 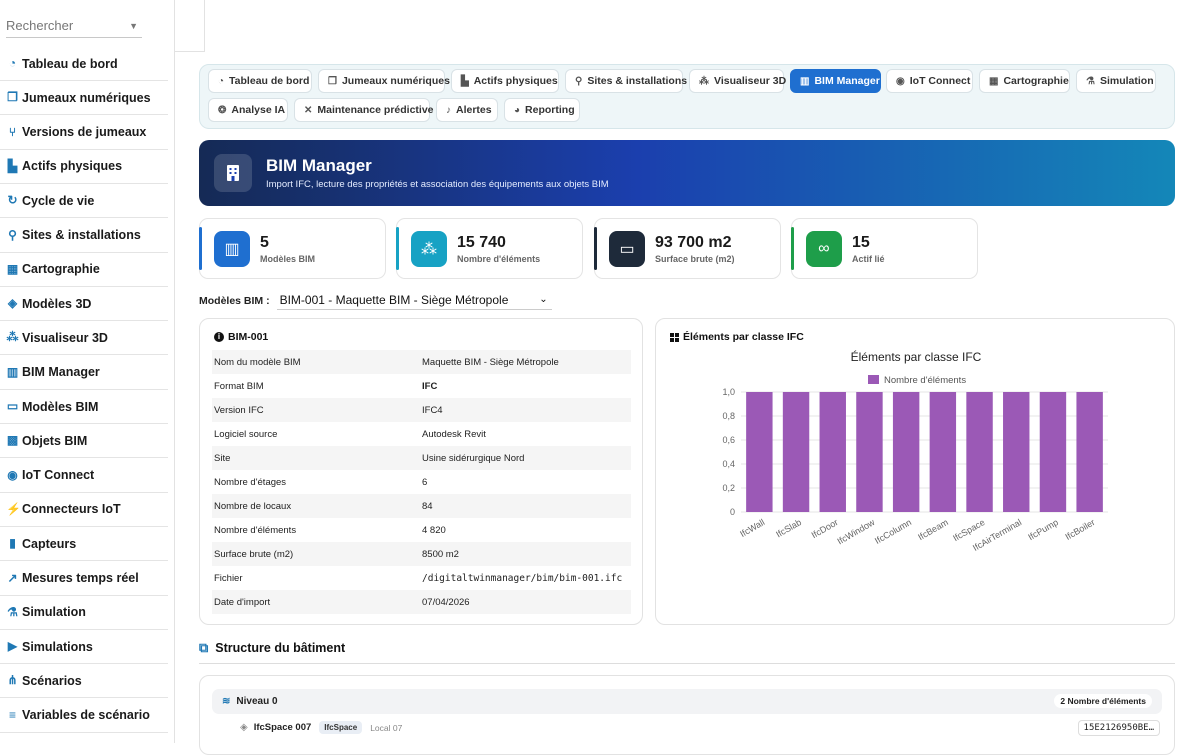 I want to click on structure-heading: ⧉ Structure du bâtiment, so click(x=272, y=648).